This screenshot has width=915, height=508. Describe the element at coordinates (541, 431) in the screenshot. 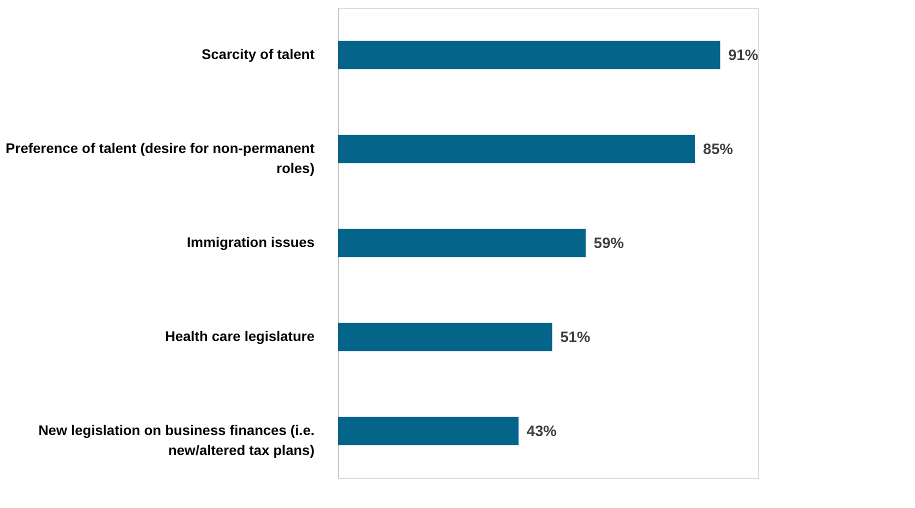

I see `data-label: 43%` at that location.